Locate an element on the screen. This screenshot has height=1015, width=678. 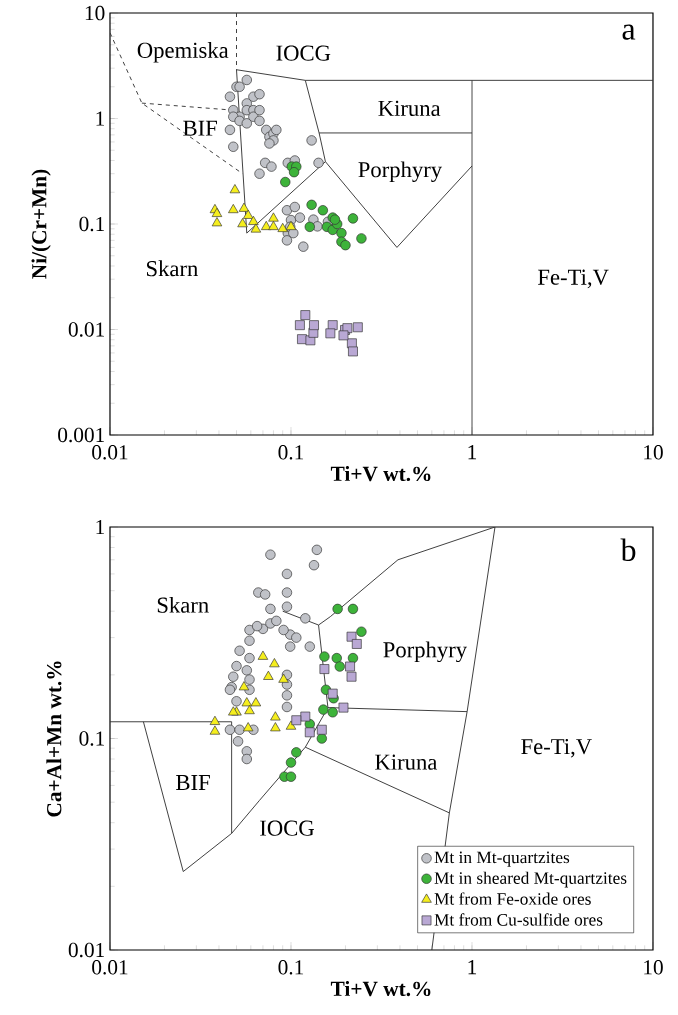
chart-title: b is located at coordinates (628, 550).